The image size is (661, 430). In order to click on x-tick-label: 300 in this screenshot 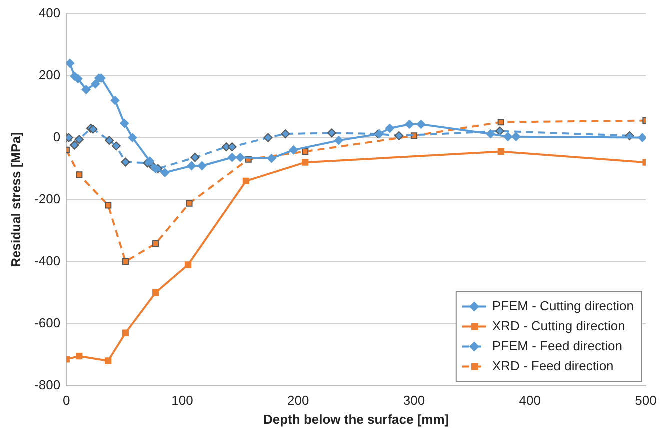, I will do `click(414, 400)`.